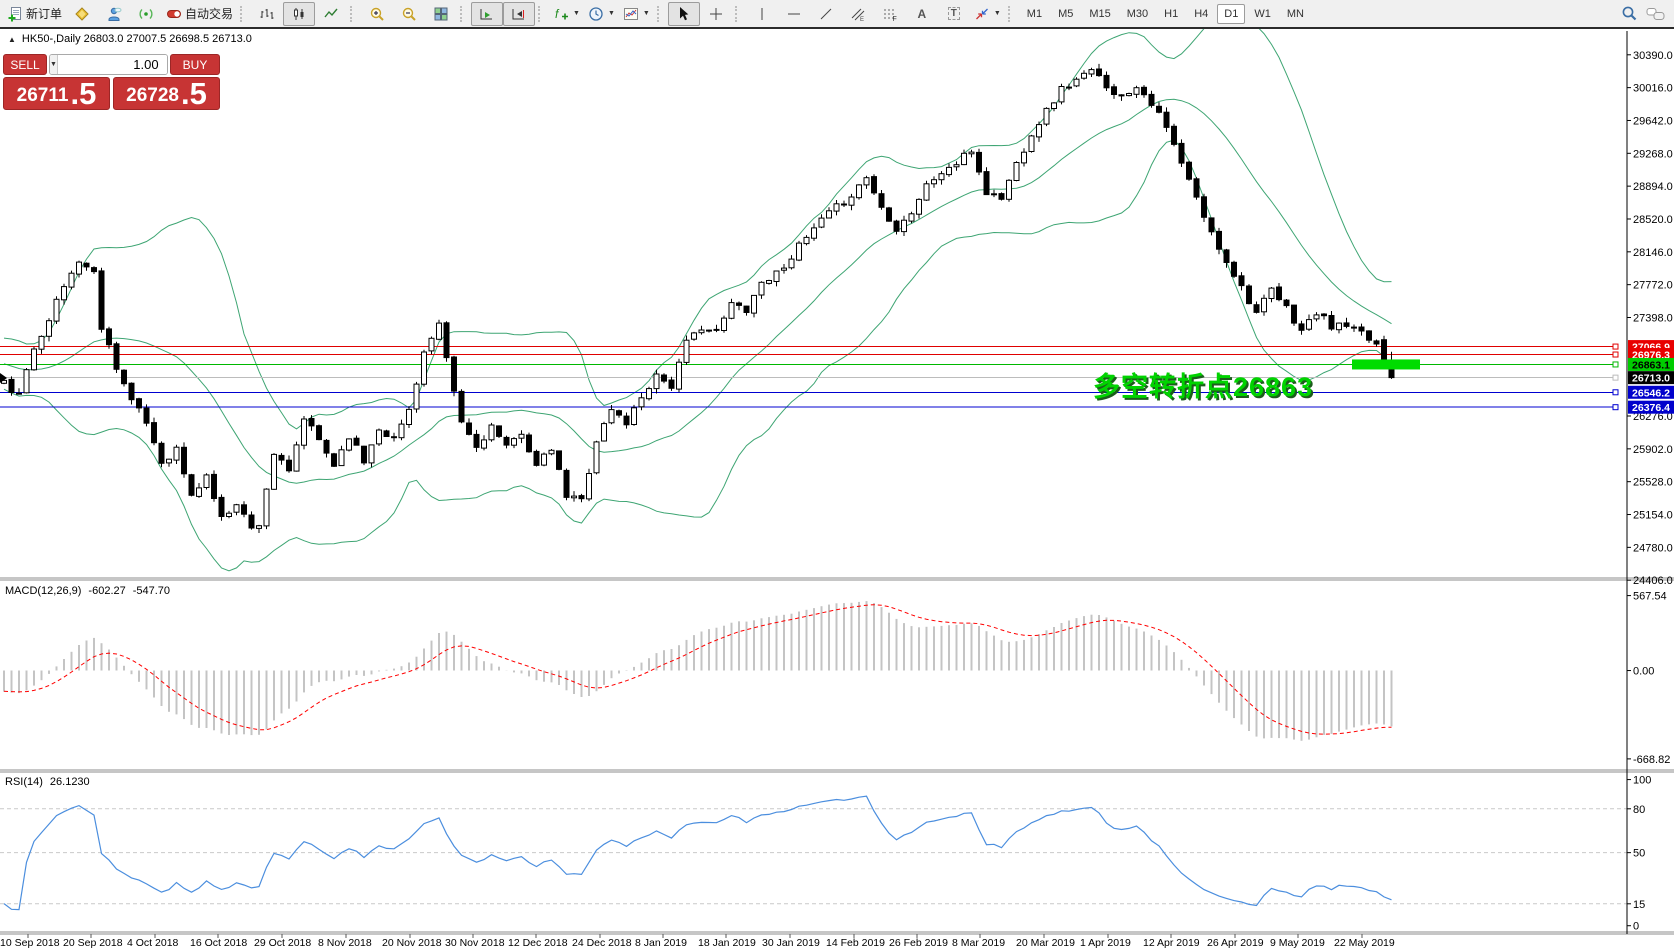 This screenshot has height=949, width=1674. What do you see at coordinates (487, 13) in the screenshot?
I see `auto-scroll-button` at bounding box center [487, 13].